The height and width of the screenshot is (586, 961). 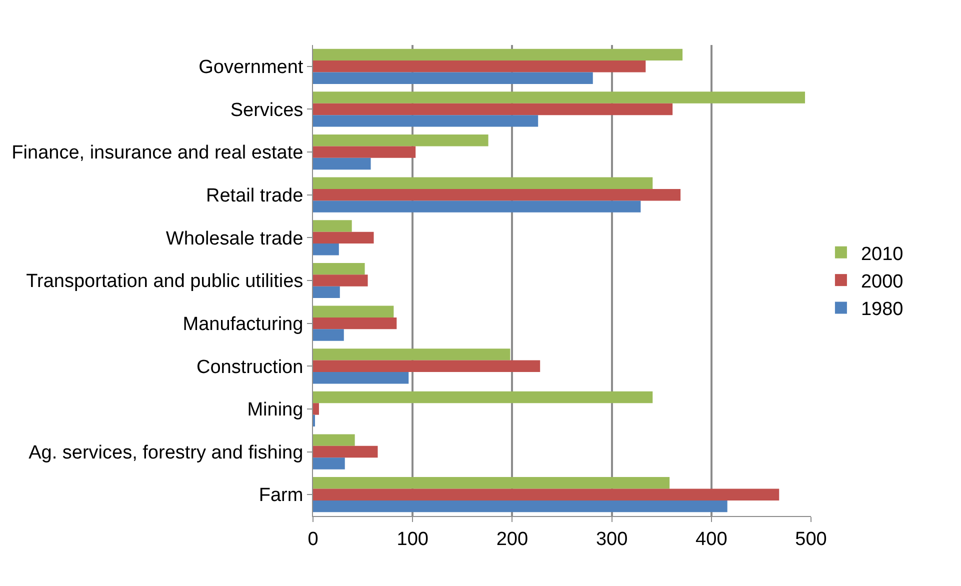 I want to click on x-tick-label: 200, so click(x=512, y=539).